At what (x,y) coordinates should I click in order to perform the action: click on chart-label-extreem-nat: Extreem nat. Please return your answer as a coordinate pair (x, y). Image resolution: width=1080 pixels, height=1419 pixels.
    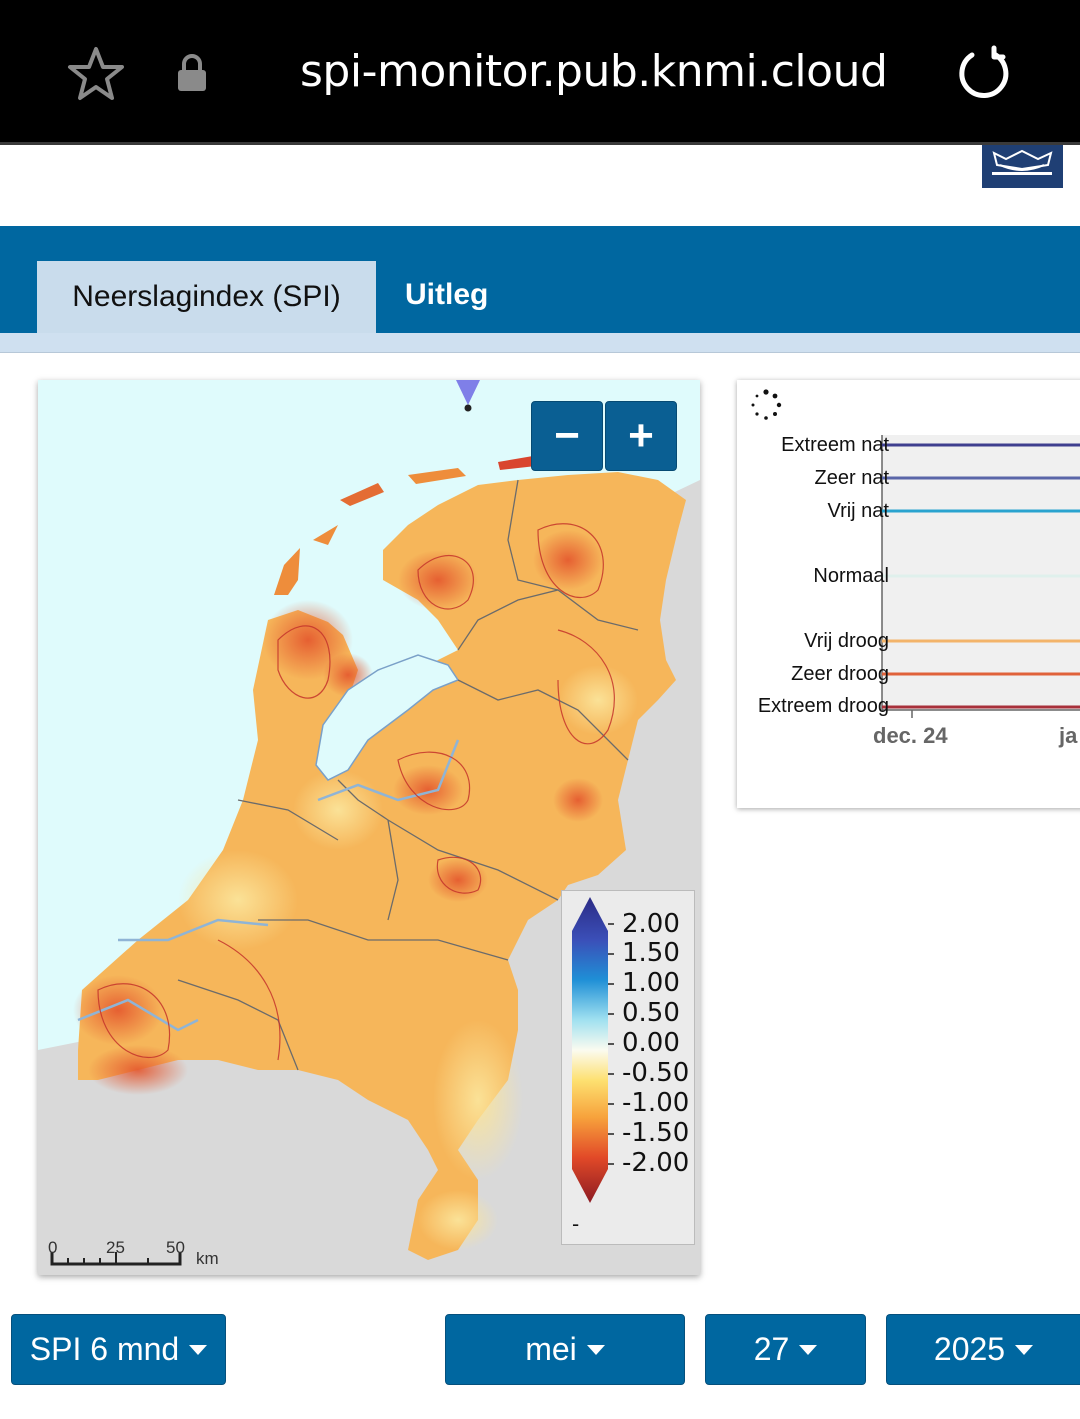
    Looking at the image, I should click on (835, 445).